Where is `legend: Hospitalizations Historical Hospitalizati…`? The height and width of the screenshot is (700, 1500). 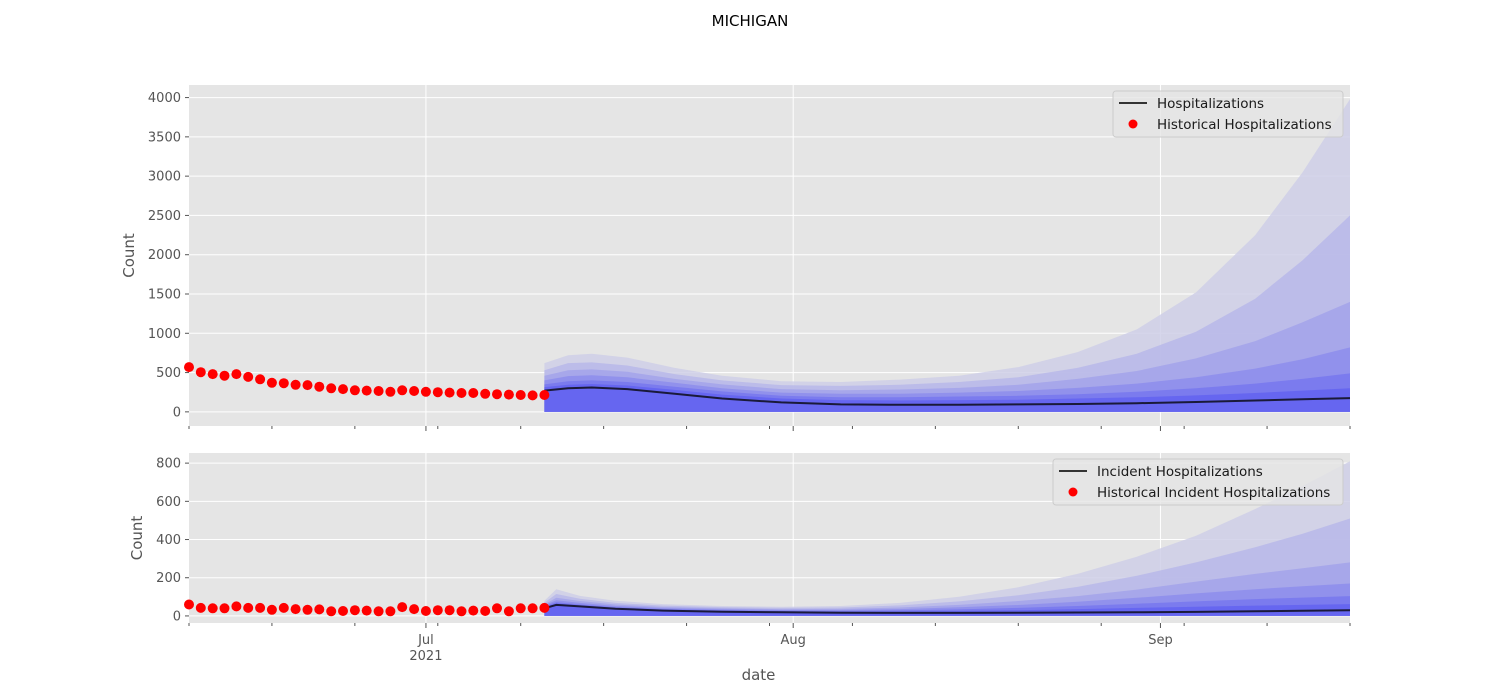
legend: Hospitalizations Historical Hospitalizati… is located at coordinates (1228, 114).